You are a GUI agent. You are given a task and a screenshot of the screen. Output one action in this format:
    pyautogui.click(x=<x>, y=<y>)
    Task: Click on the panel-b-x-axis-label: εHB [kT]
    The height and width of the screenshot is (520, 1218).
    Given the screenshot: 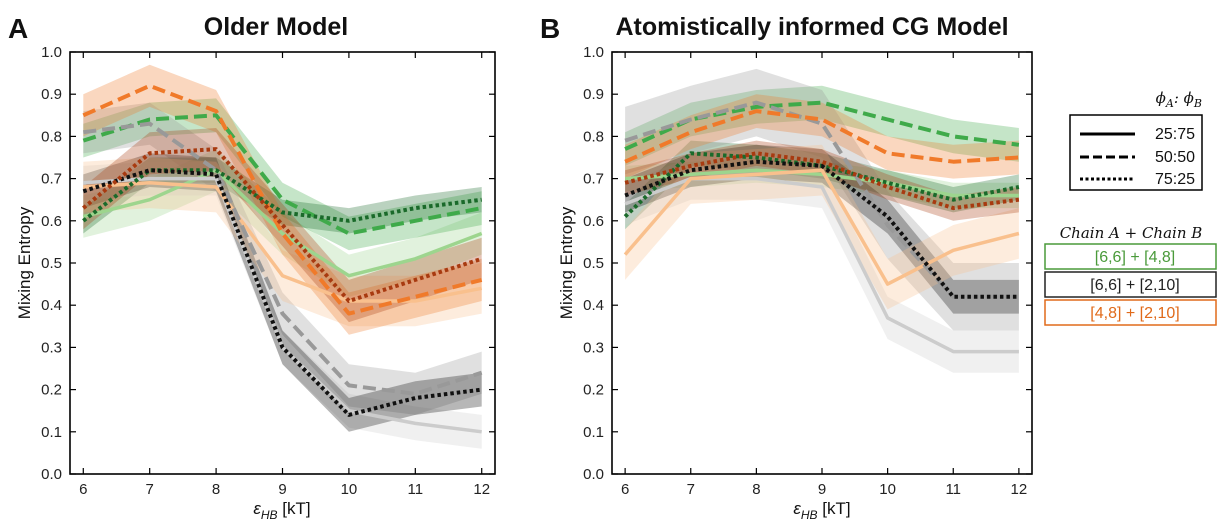 What is the action you would take?
    pyautogui.click(x=821, y=509)
    